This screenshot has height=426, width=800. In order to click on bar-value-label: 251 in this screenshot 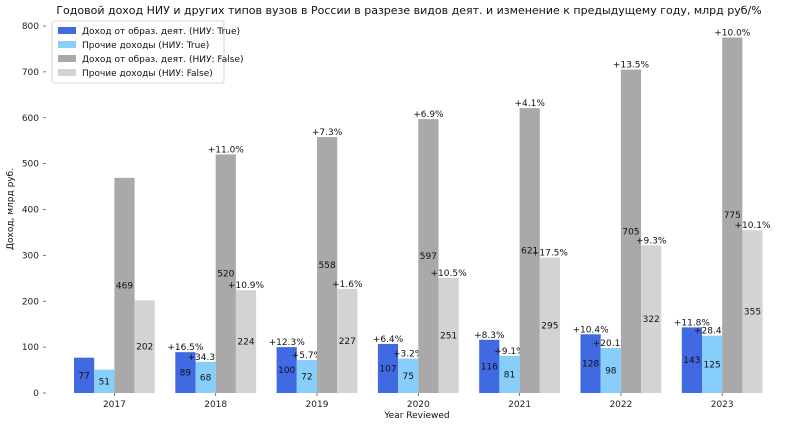, I will do `click(448, 336)`.